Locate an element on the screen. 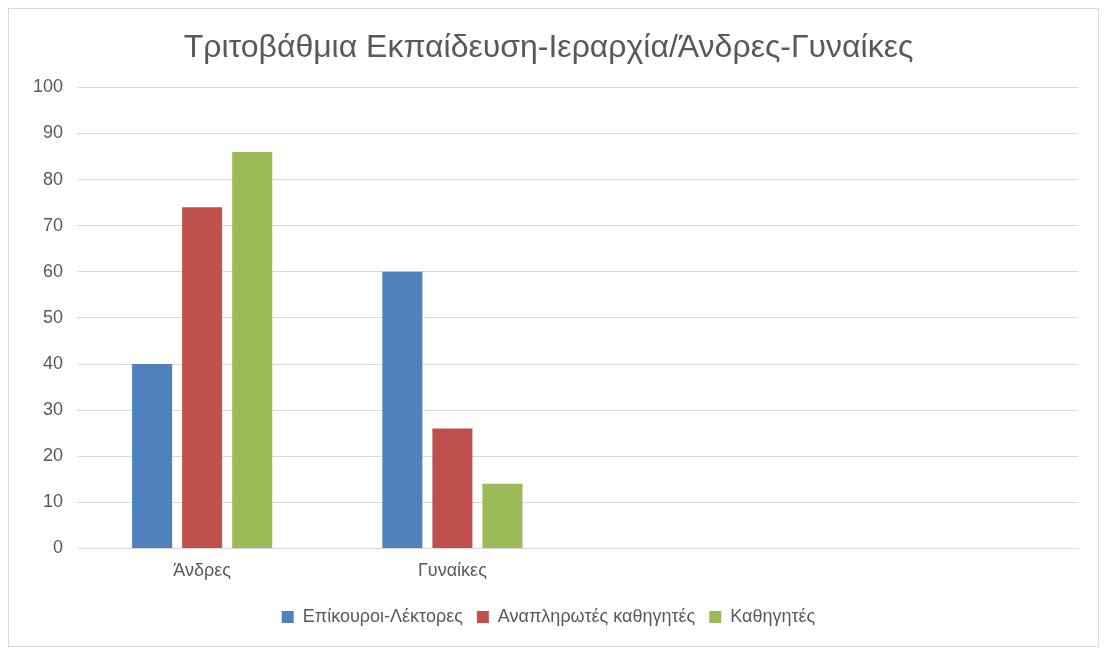 The image size is (1105, 653). y-tick-label: 20 is located at coordinates (53, 455).